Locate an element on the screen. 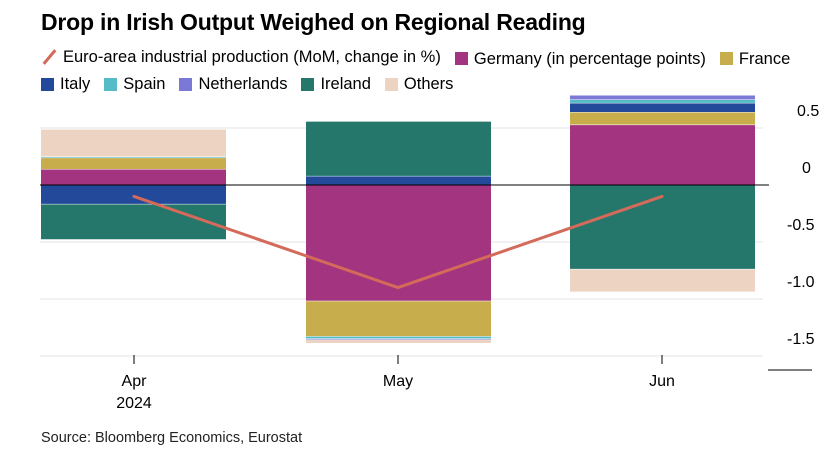 This screenshot has width=827, height=466. legend-label: France is located at coordinates (764, 58).